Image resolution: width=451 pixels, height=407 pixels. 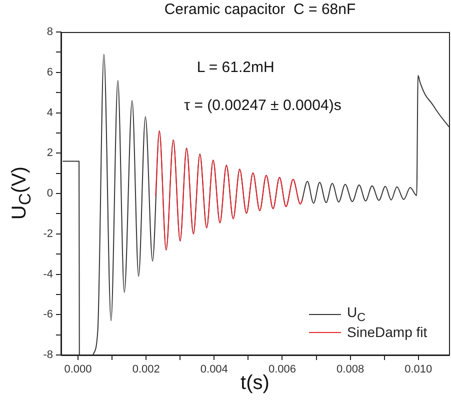 What do you see at coordinates (48, 314) in the screenshot?
I see `y-tick-label: -6` at bounding box center [48, 314].